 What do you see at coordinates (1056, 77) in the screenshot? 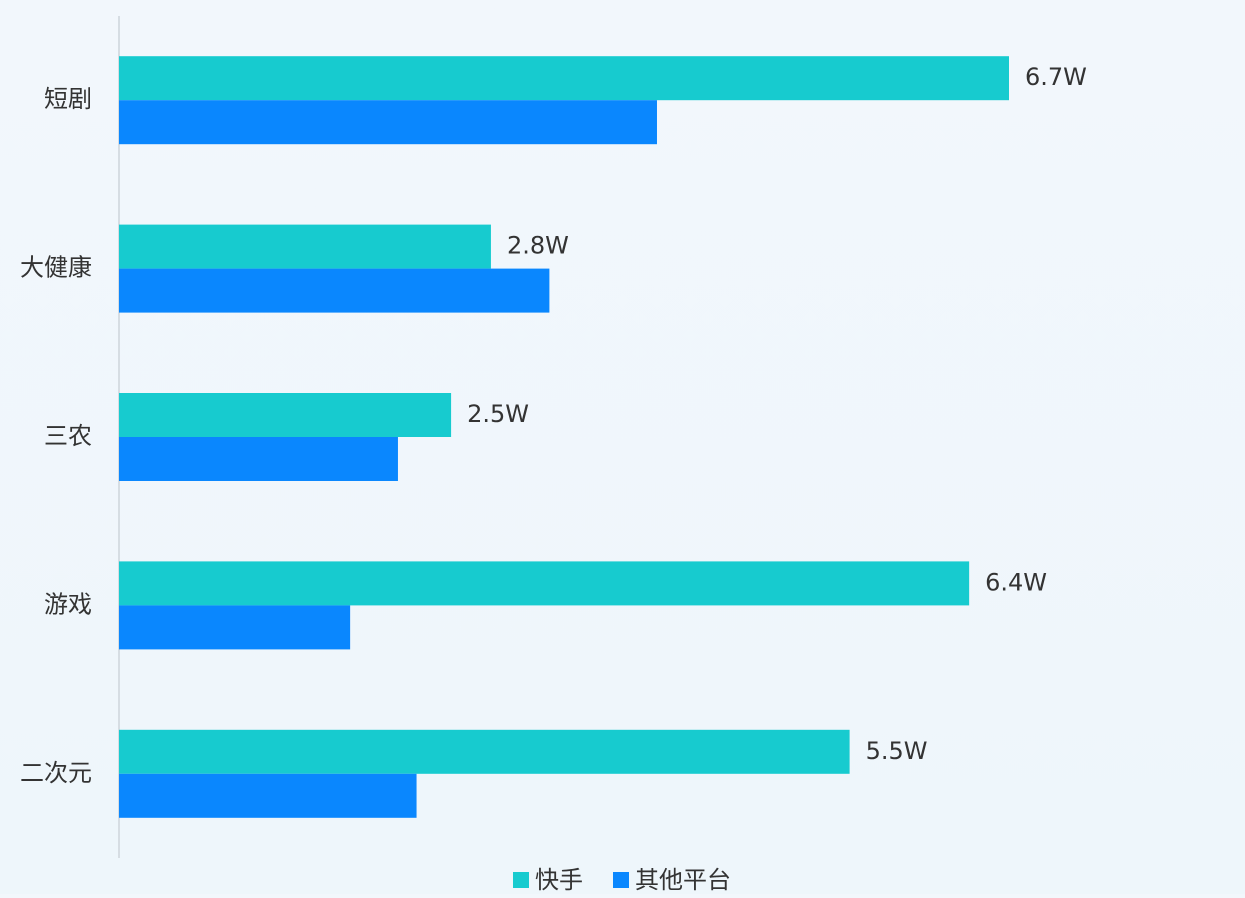
I see `value-label: 6.7W` at bounding box center [1056, 77].